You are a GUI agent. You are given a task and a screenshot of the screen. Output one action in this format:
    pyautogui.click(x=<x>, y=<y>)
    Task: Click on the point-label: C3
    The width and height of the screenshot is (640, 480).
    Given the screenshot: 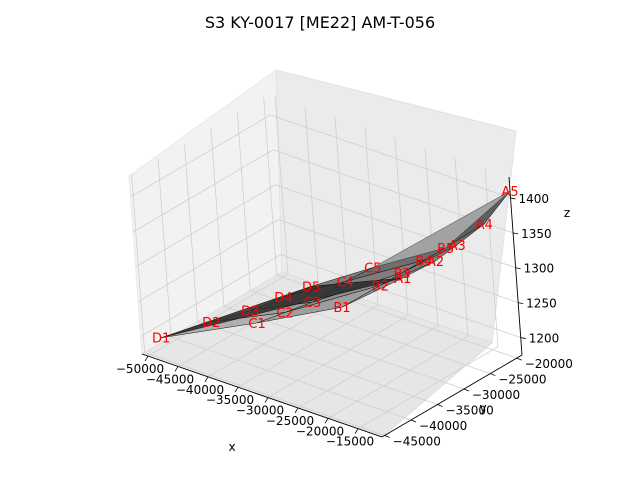 What is the action you would take?
    pyautogui.click(x=312, y=303)
    